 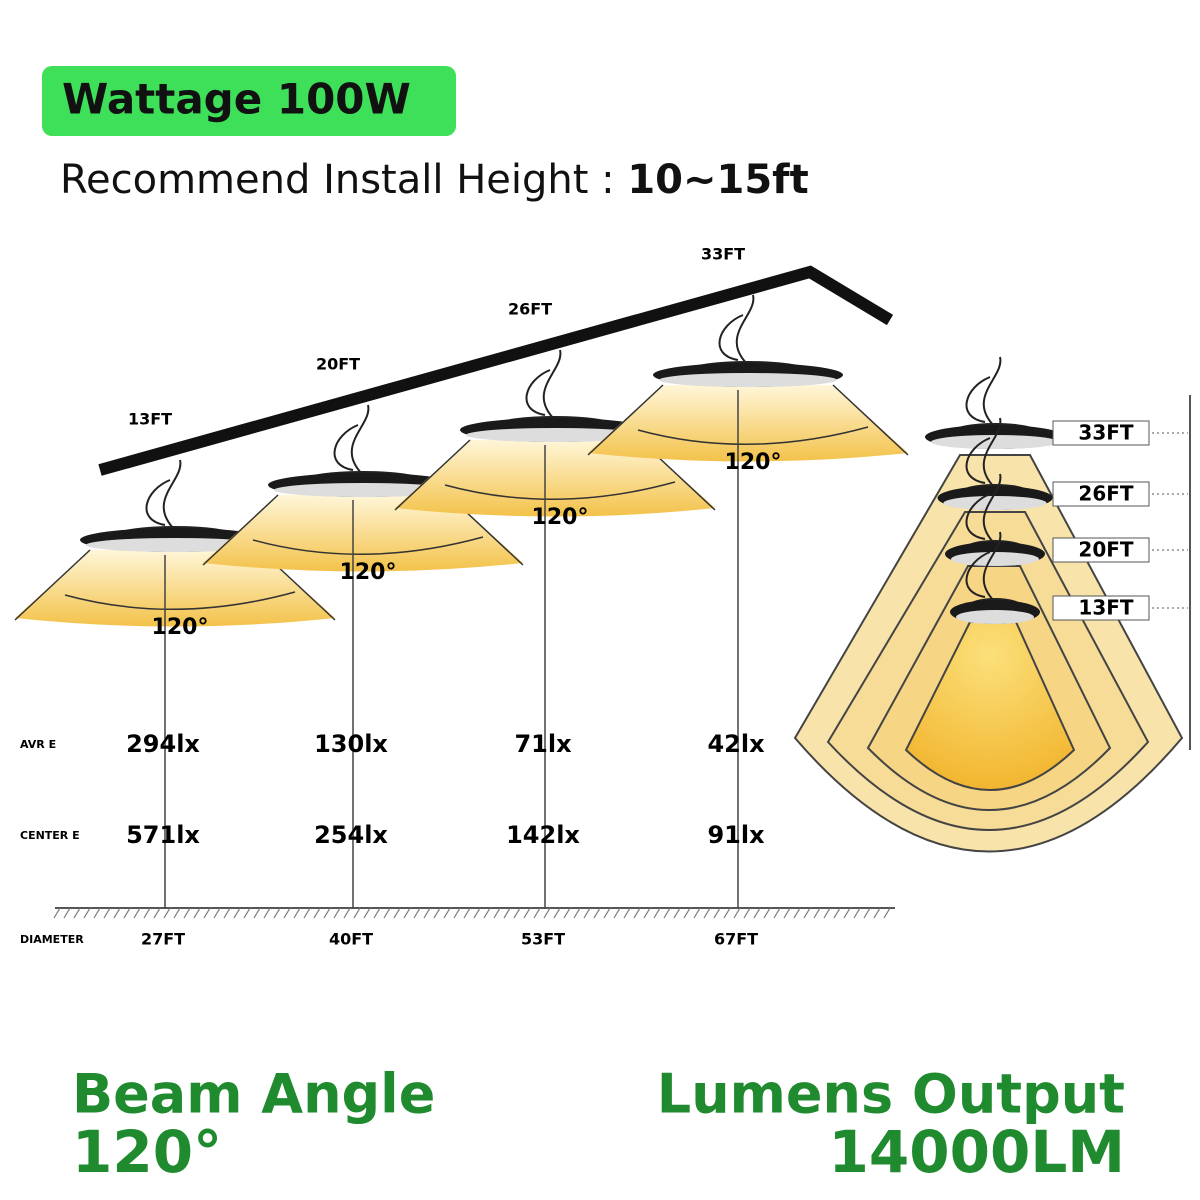 What do you see at coordinates (50, 835) in the screenshot?
I see `row-label: CENTER E` at bounding box center [50, 835].